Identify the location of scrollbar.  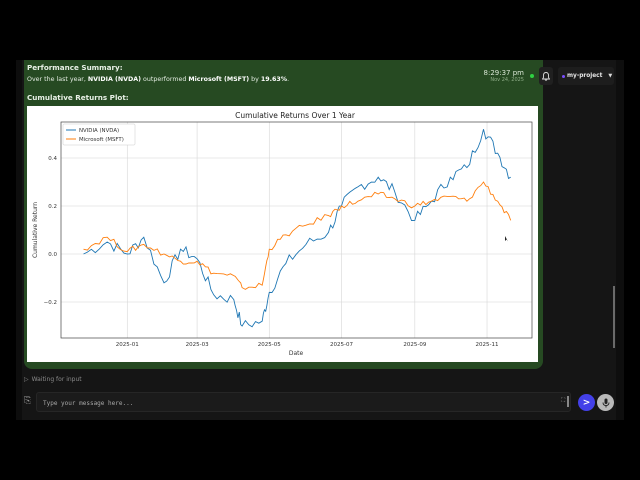
(614, 317).